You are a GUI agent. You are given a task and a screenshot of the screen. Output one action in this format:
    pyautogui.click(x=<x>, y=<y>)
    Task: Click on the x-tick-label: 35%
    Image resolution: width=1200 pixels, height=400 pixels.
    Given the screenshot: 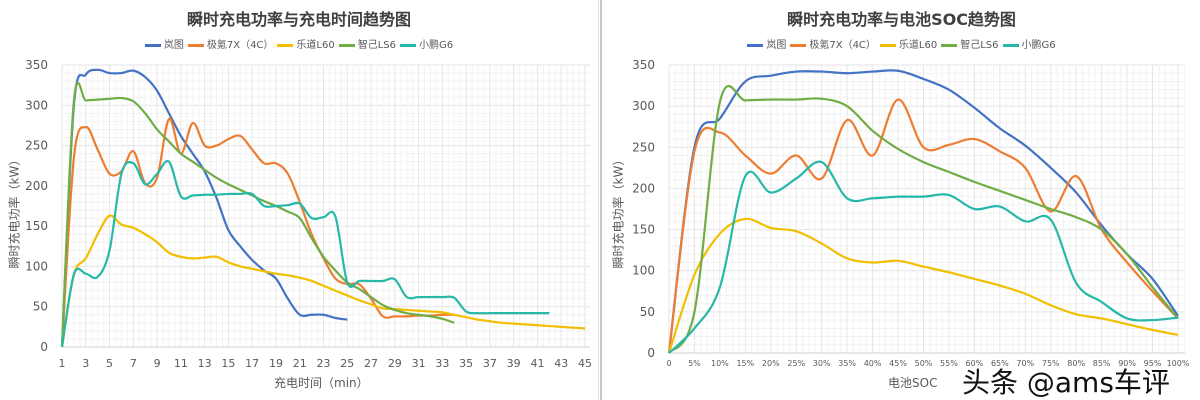 What is the action you would take?
    pyautogui.click(x=847, y=363)
    